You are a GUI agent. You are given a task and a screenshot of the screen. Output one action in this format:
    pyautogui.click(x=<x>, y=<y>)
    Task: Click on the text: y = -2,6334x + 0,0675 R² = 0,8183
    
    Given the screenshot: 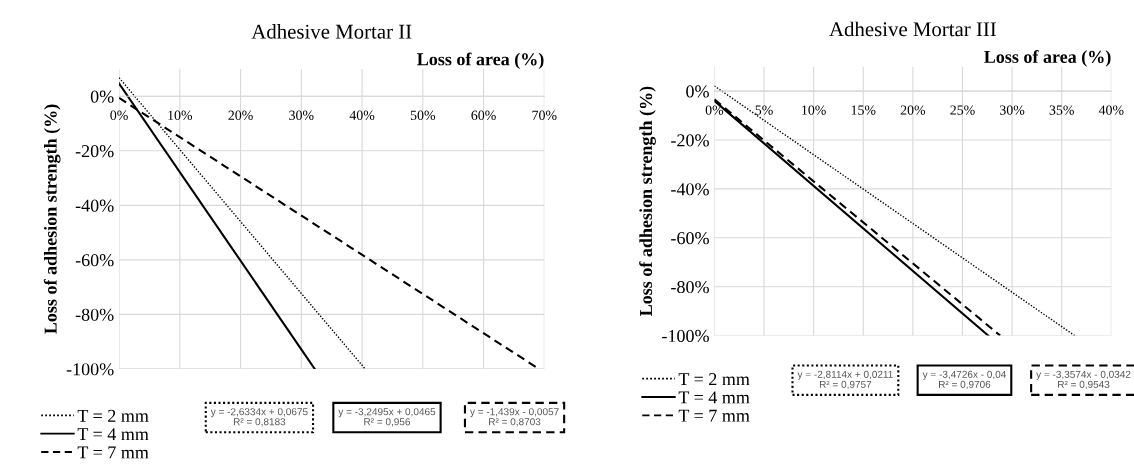 What is the action you would take?
    pyautogui.click(x=259, y=417)
    